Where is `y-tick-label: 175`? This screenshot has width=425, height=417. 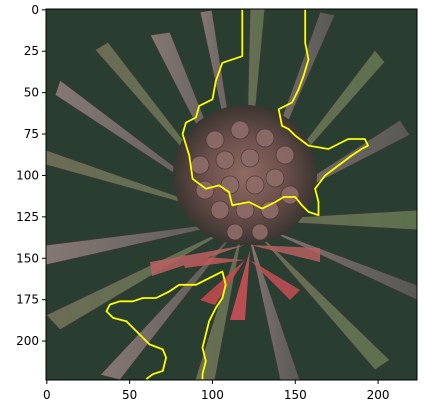 y-tick-label: 175 is located at coordinates (27, 300).